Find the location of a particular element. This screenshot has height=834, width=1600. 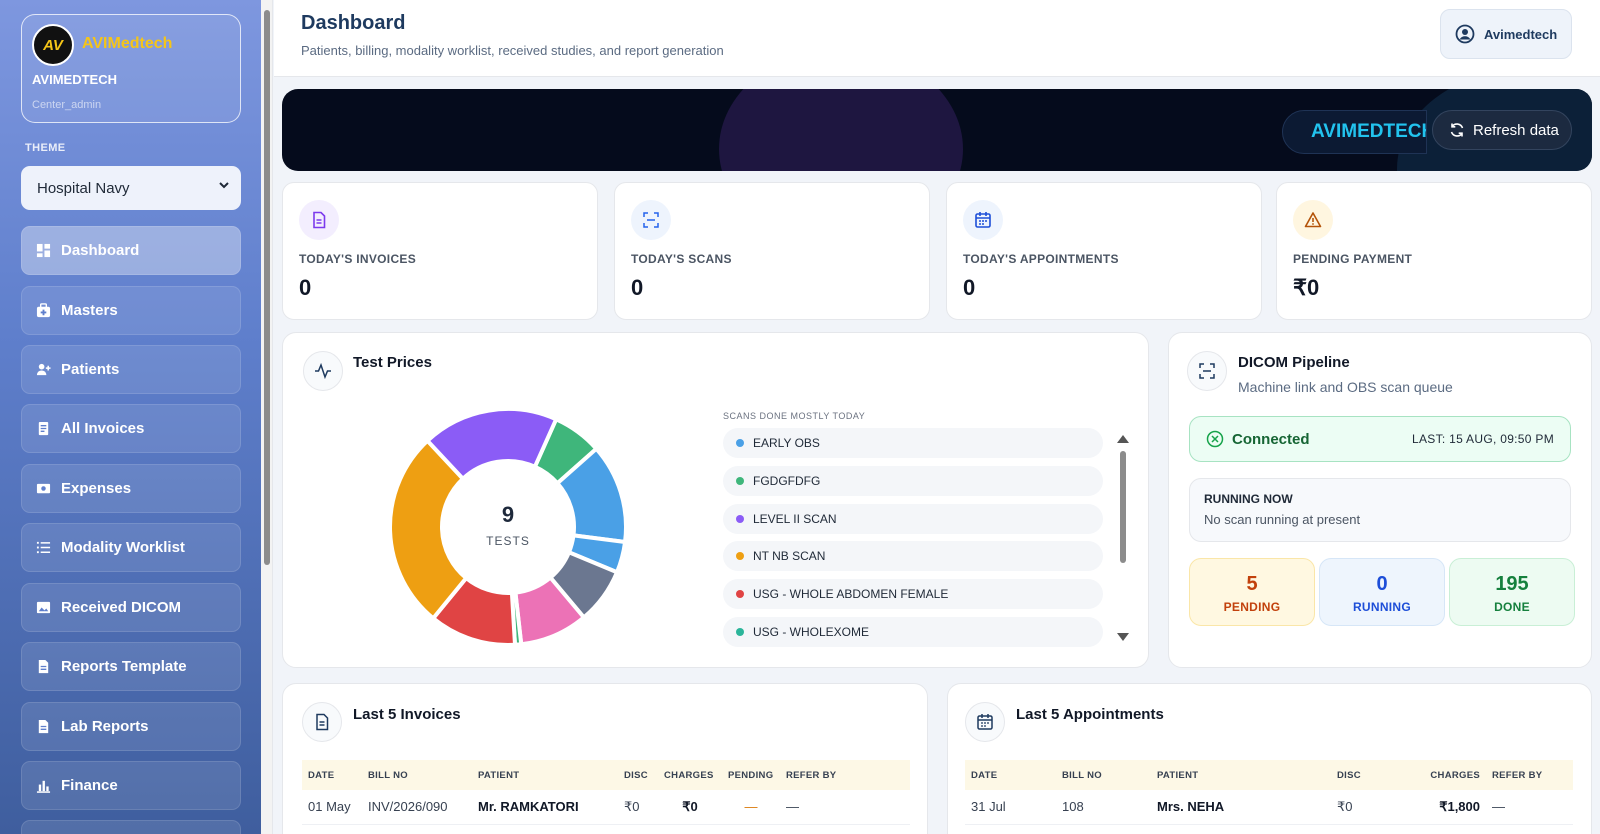

legend-scrollbar is located at coordinates (1123, 538).